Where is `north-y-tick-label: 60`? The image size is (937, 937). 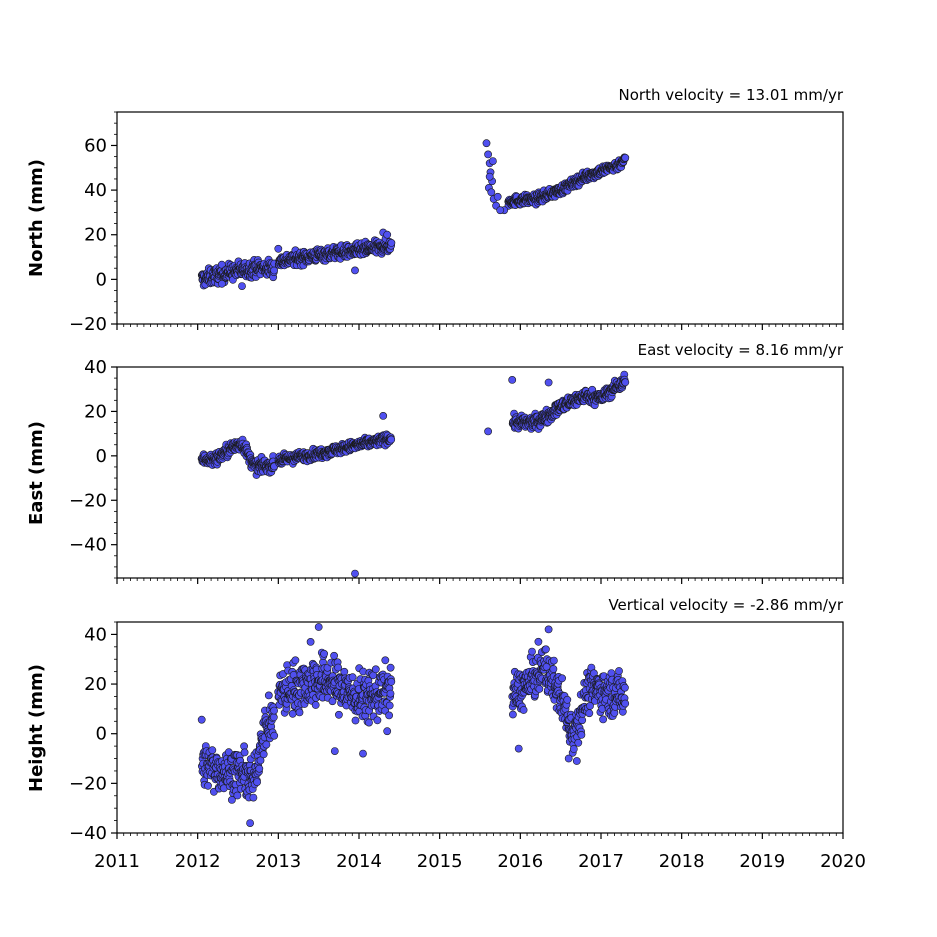 north-y-tick-label: 60 is located at coordinates (95, 145).